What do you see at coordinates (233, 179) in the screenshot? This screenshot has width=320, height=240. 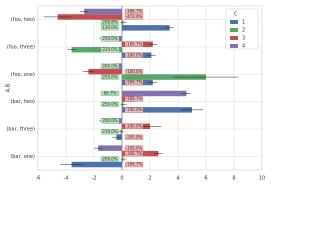 I see `x-tick-label: 8` at bounding box center [233, 179].